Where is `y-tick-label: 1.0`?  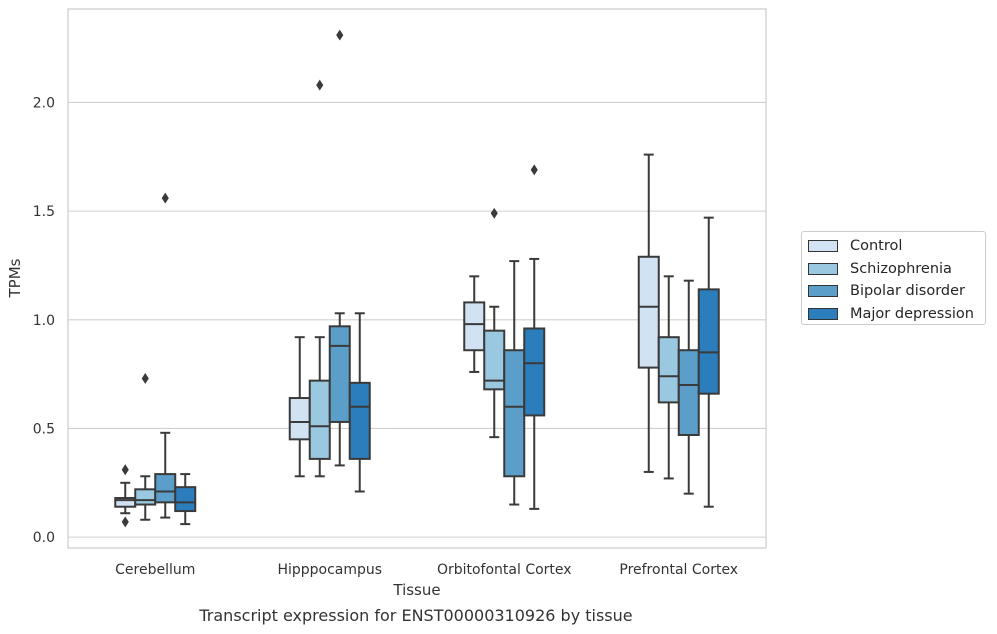
y-tick-label: 1.0 is located at coordinates (44, 321).